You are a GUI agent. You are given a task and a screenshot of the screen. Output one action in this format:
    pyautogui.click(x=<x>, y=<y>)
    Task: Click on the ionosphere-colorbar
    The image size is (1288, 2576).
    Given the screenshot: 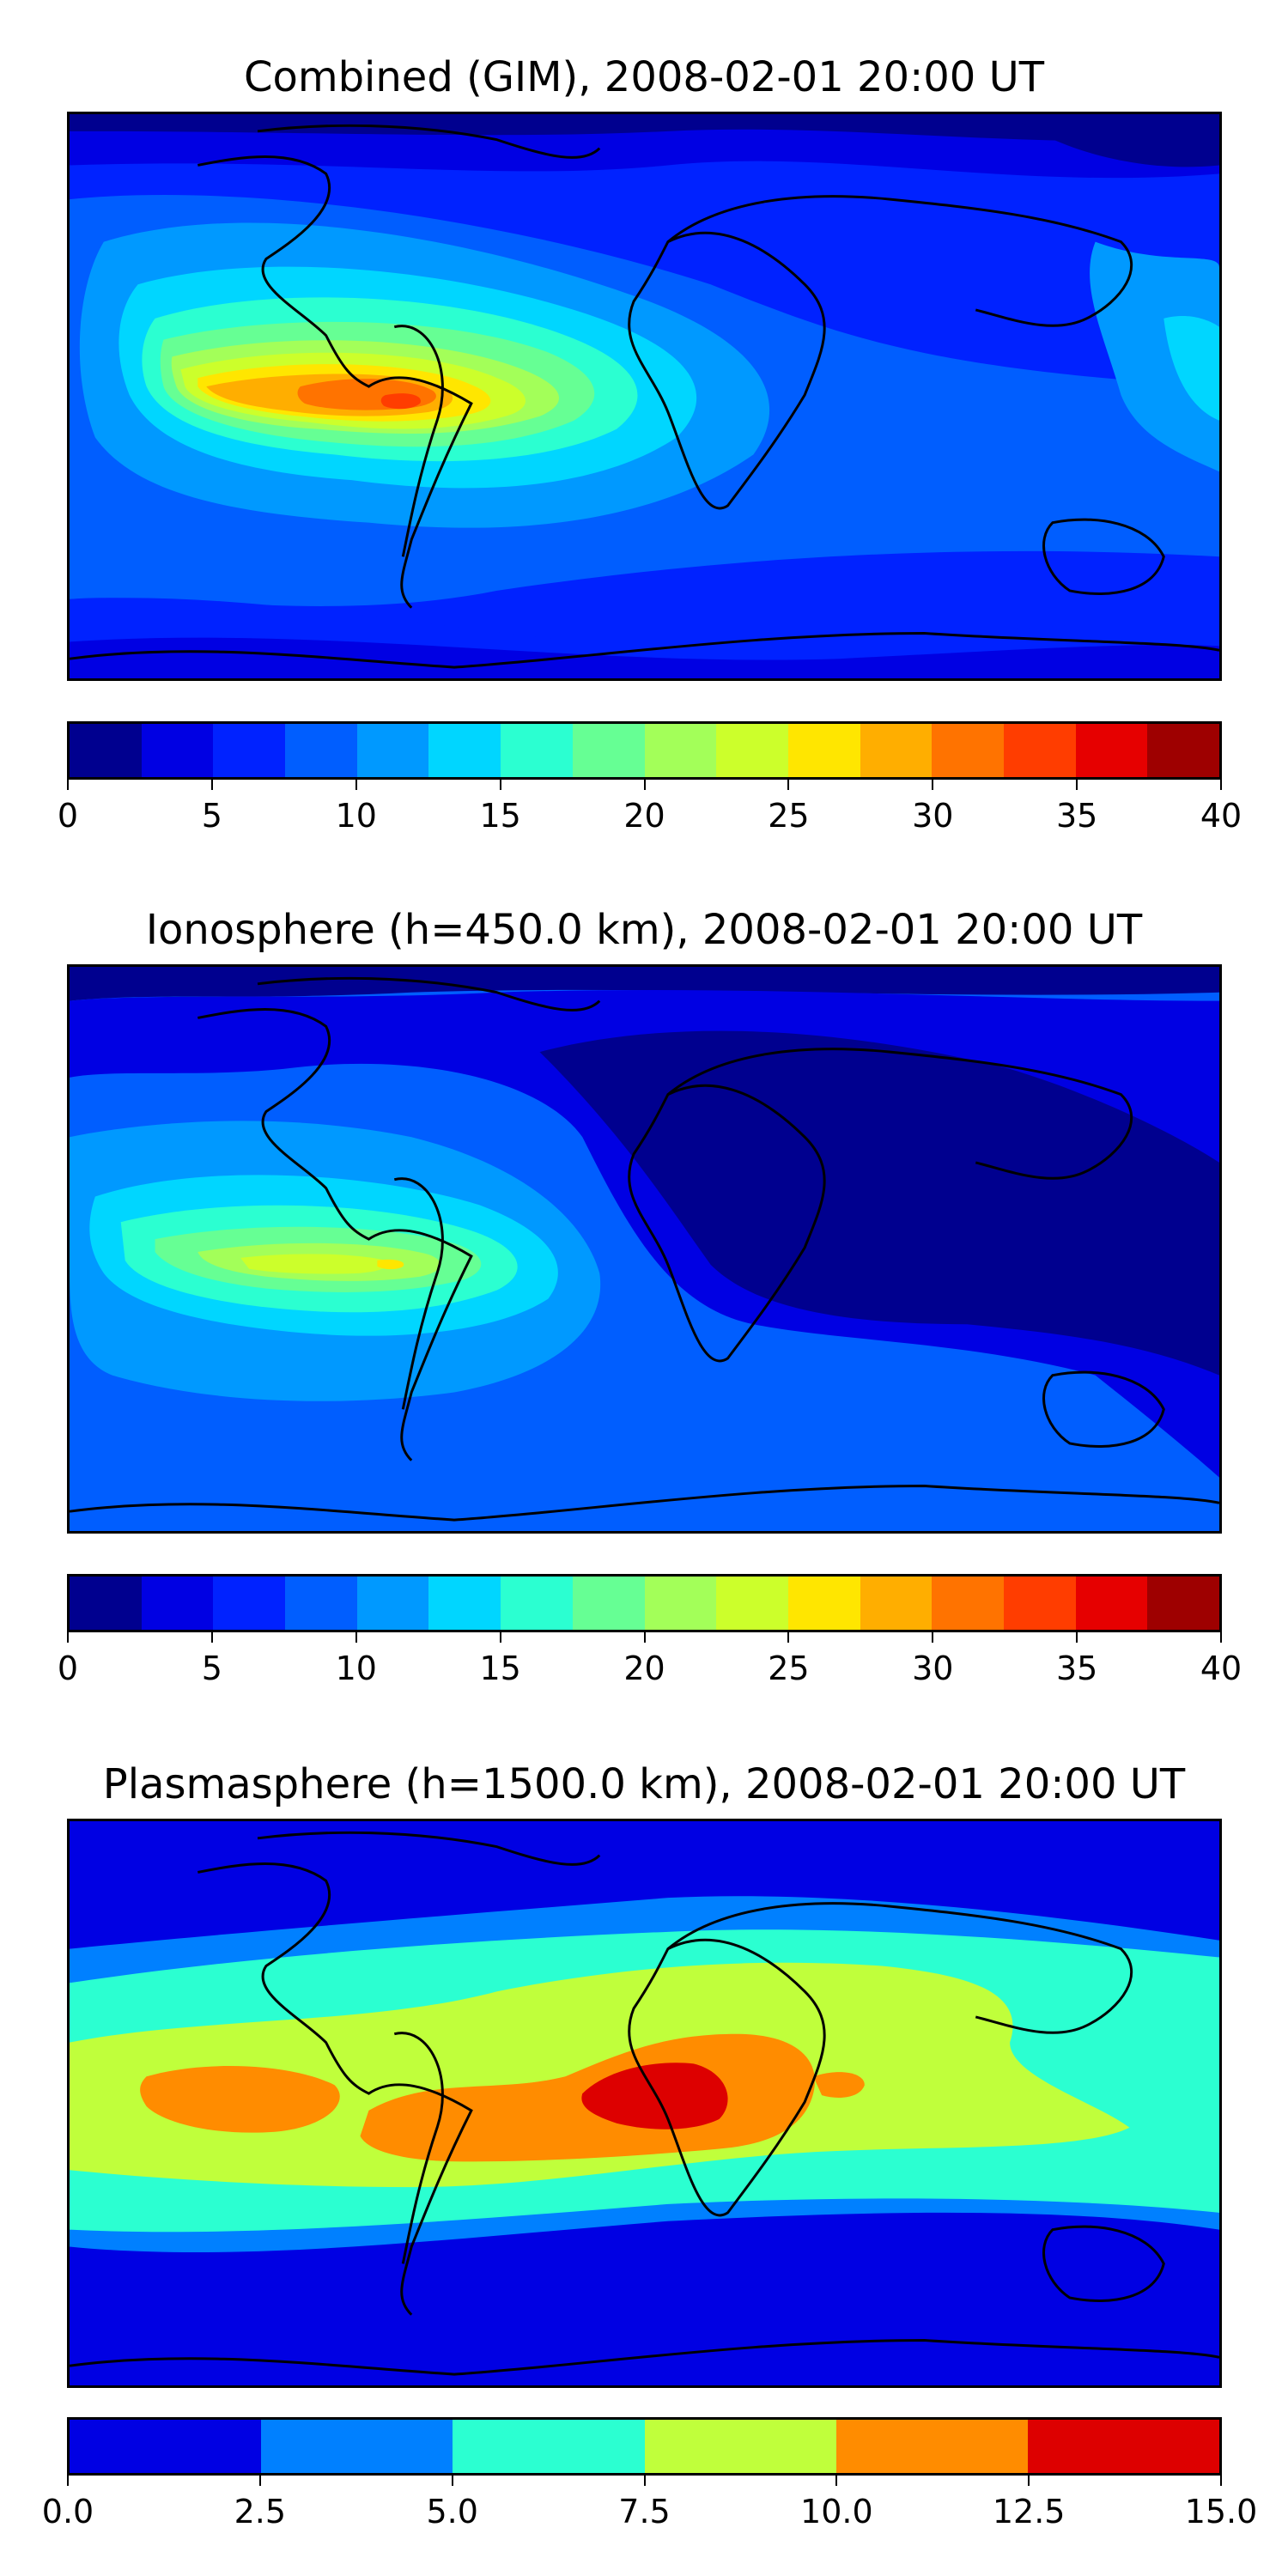 What is the action you would take?
    pyautogui.click(x=644, y=1603)
    